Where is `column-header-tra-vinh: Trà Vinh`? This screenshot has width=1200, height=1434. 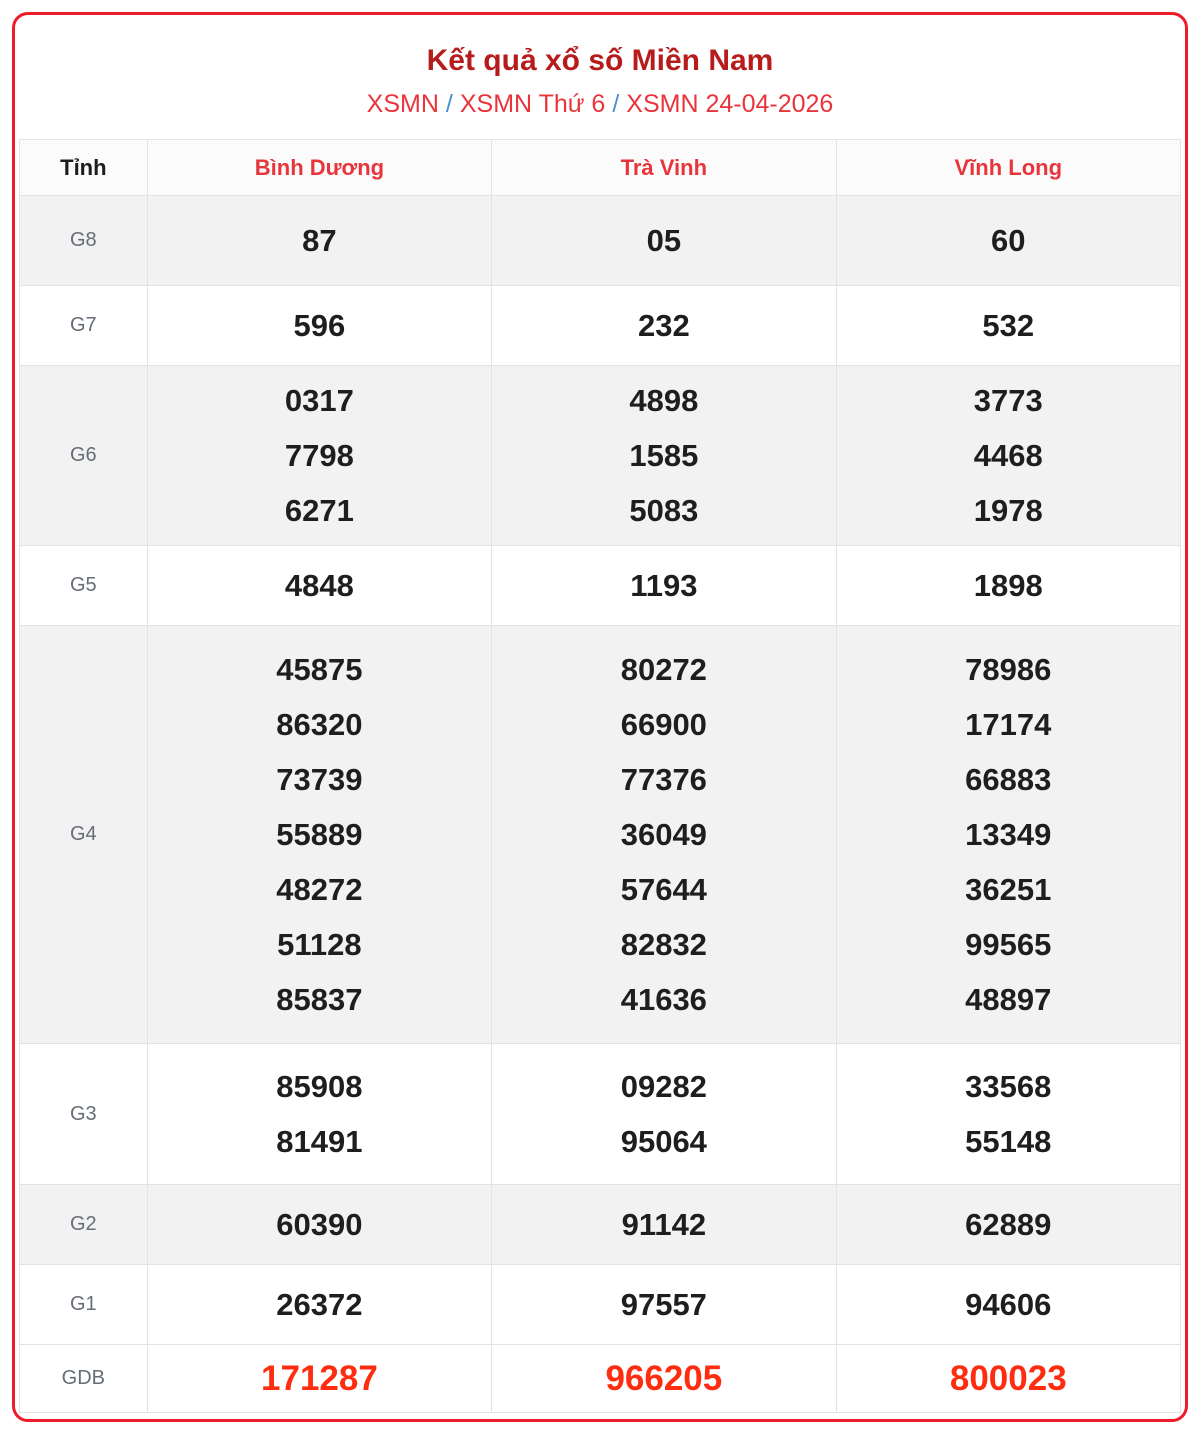
column-header-tra-vinh: Trà Vinh is located at coordinates (664, 167).